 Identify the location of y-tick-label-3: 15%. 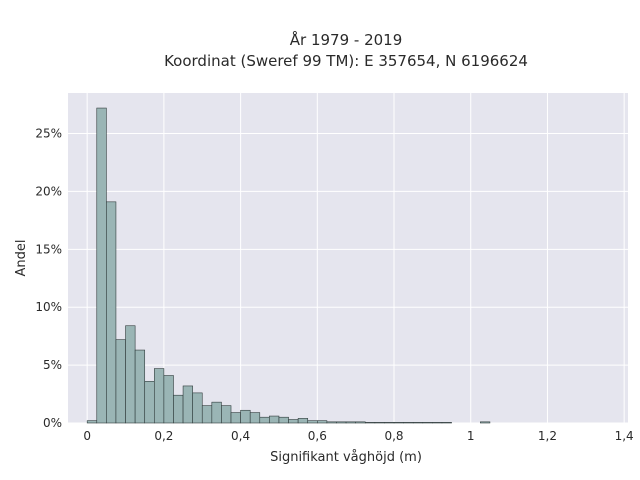
(48, 249).